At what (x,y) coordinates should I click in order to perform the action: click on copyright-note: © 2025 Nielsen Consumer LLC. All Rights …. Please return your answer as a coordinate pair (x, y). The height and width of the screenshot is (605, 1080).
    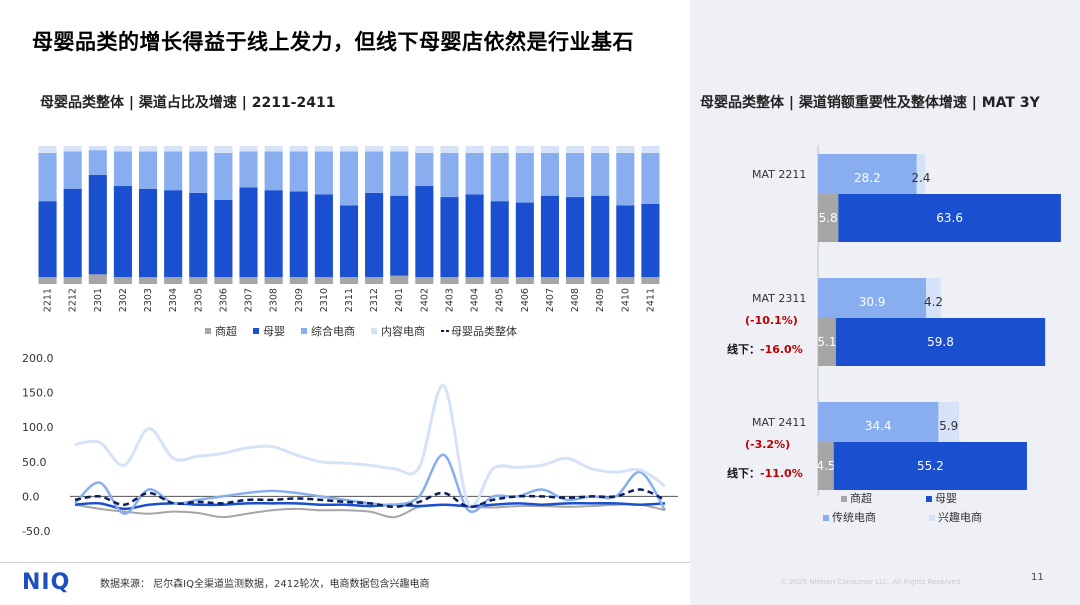
    Looking at the image, I should click on (871, 582).